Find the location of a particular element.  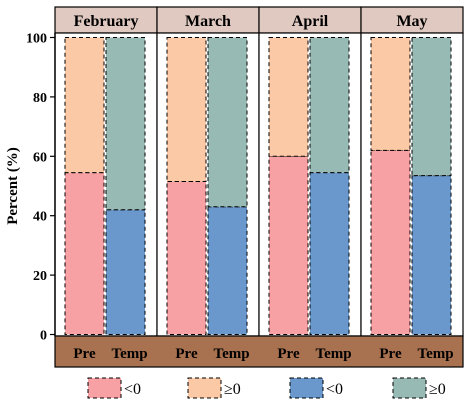

bar-april-temp-pos is located at coordinates (329, 105).